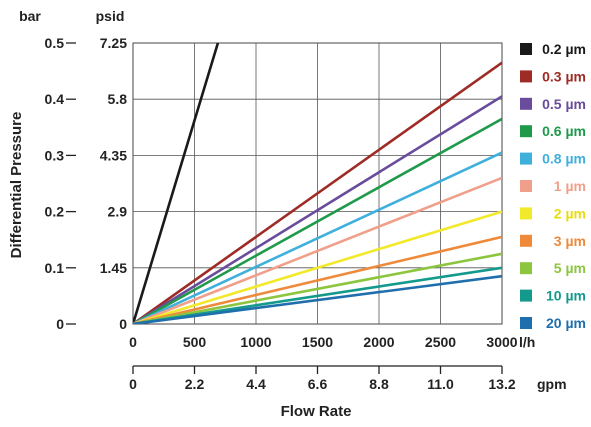 This screenshot has height=427, width=591. I want to click on y-left-tick-label: 0.3, so click(55, 155).